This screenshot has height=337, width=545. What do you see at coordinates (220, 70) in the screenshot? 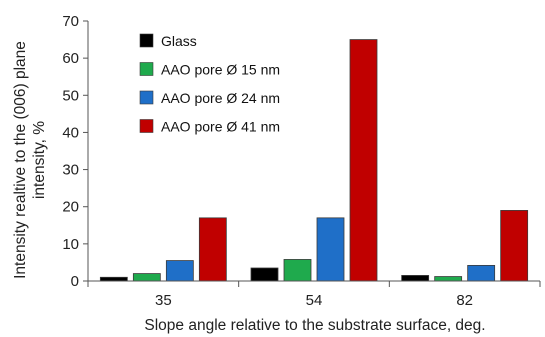
I see `legend-label: AAO pore Ø 15 nm` at bounding box center [220, 70].